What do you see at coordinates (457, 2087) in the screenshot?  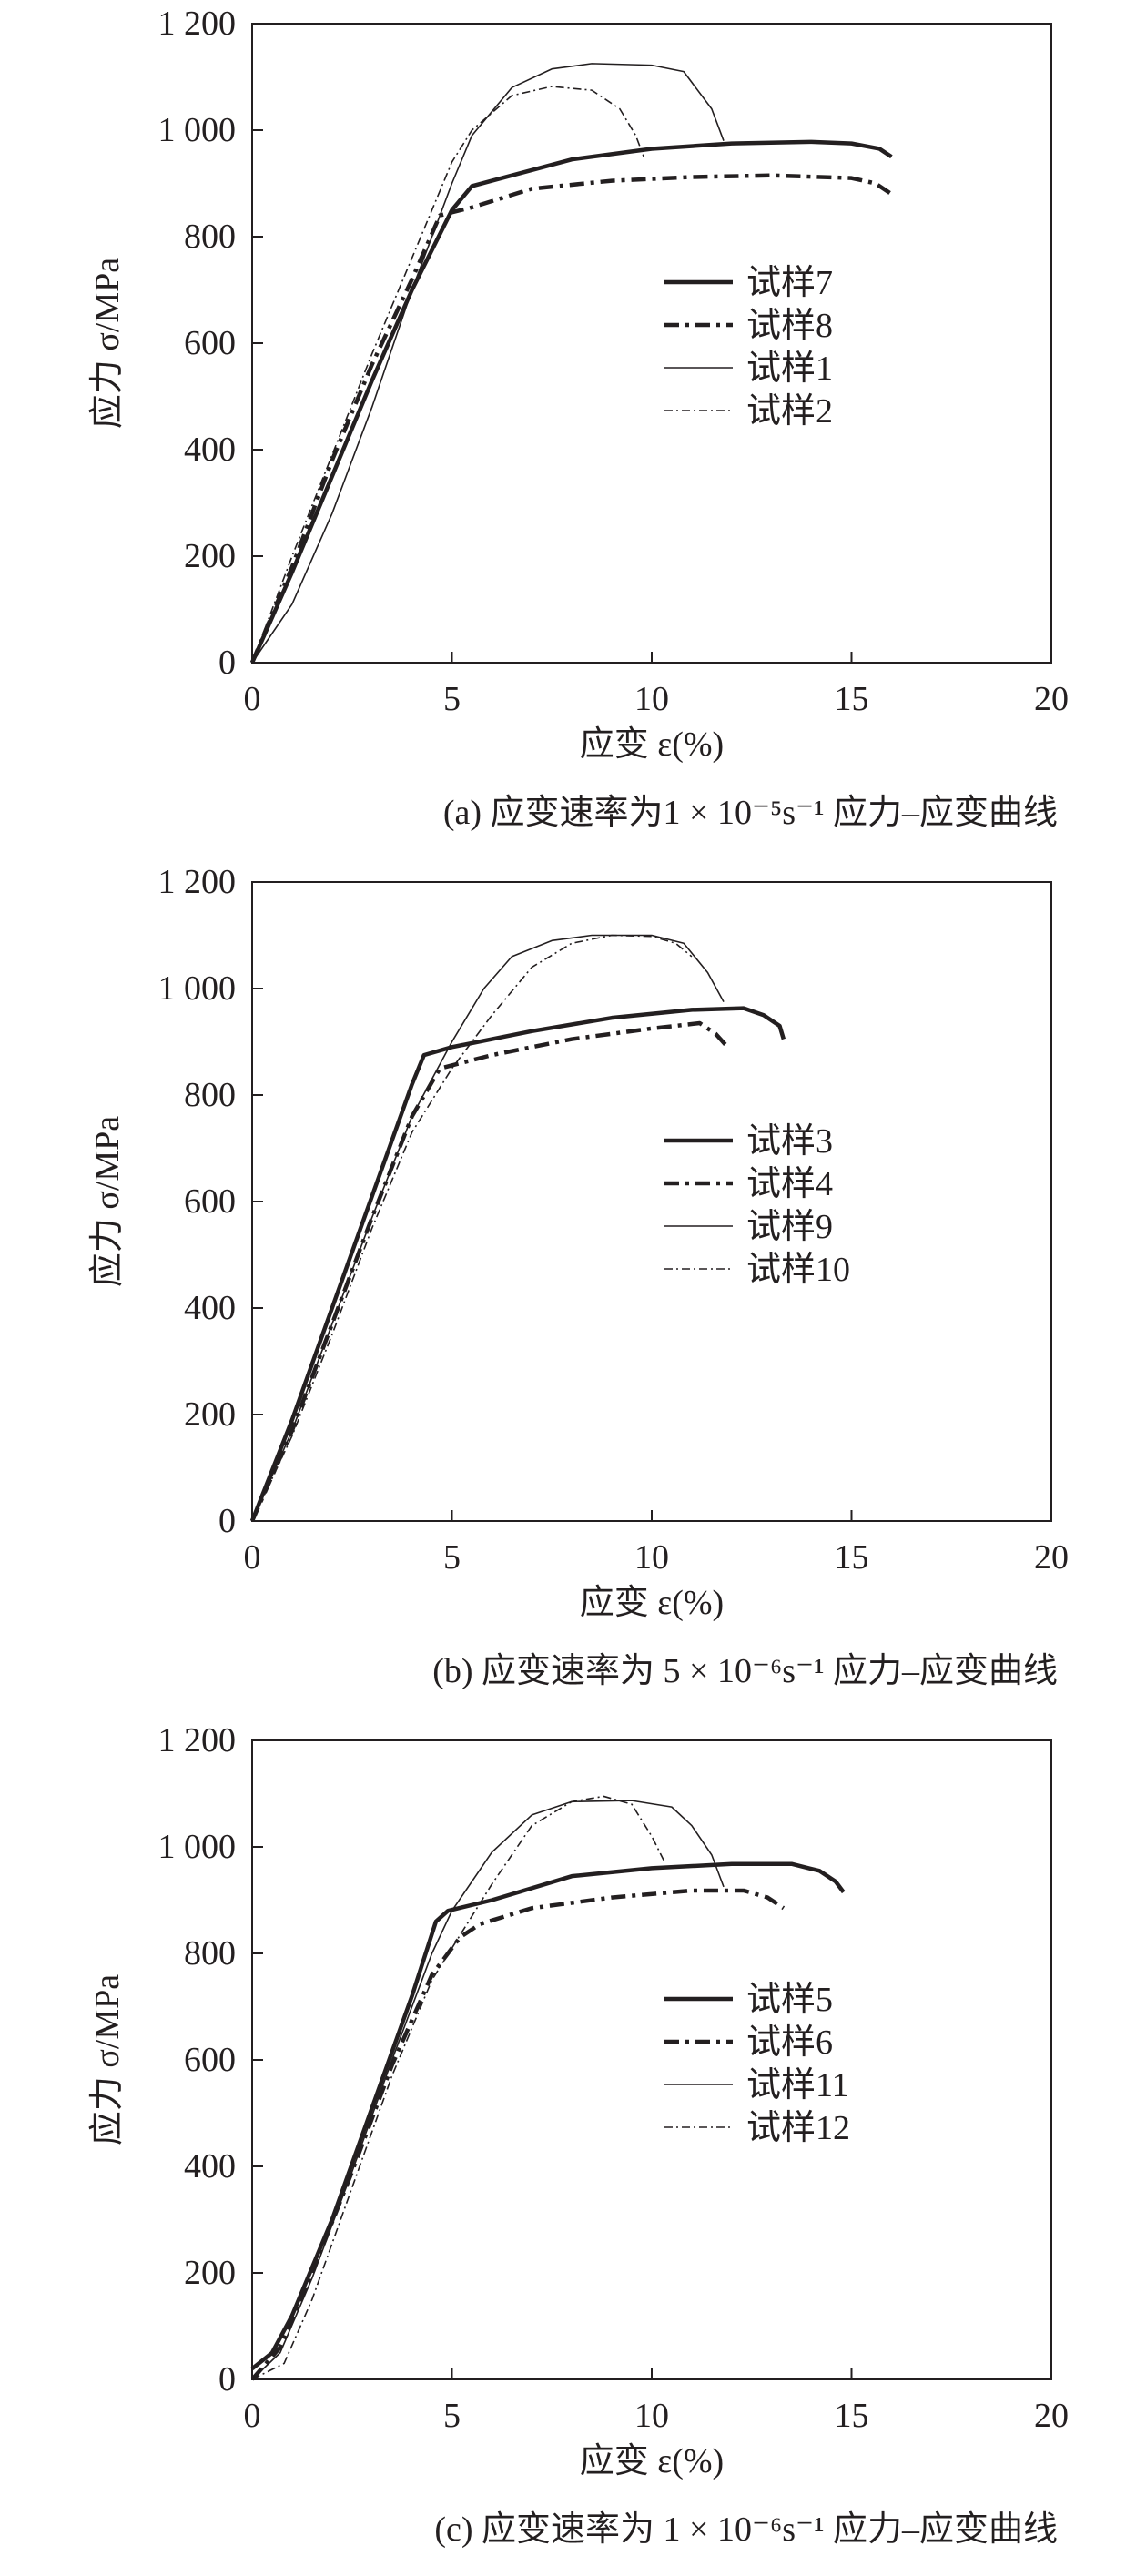 I see `series-line-试样12` at bounding box center [457, 2087].